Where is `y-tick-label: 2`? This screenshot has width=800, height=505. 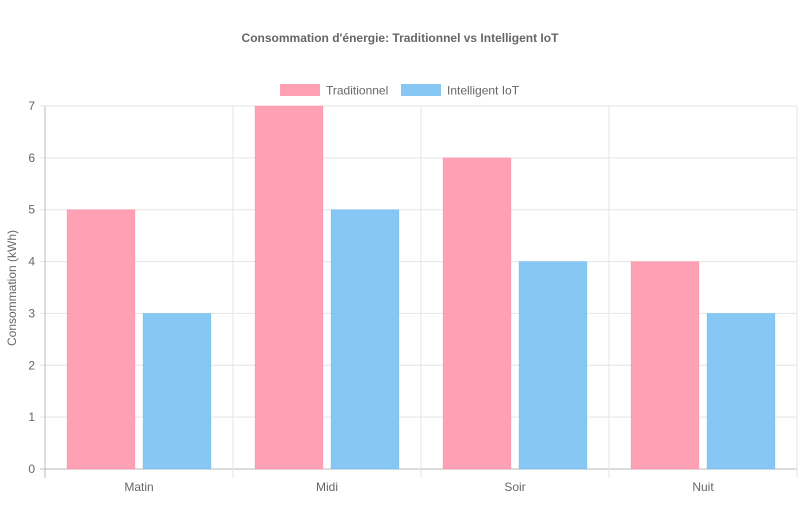
y-tick-label: 2 is located at coordinates (31, 365).